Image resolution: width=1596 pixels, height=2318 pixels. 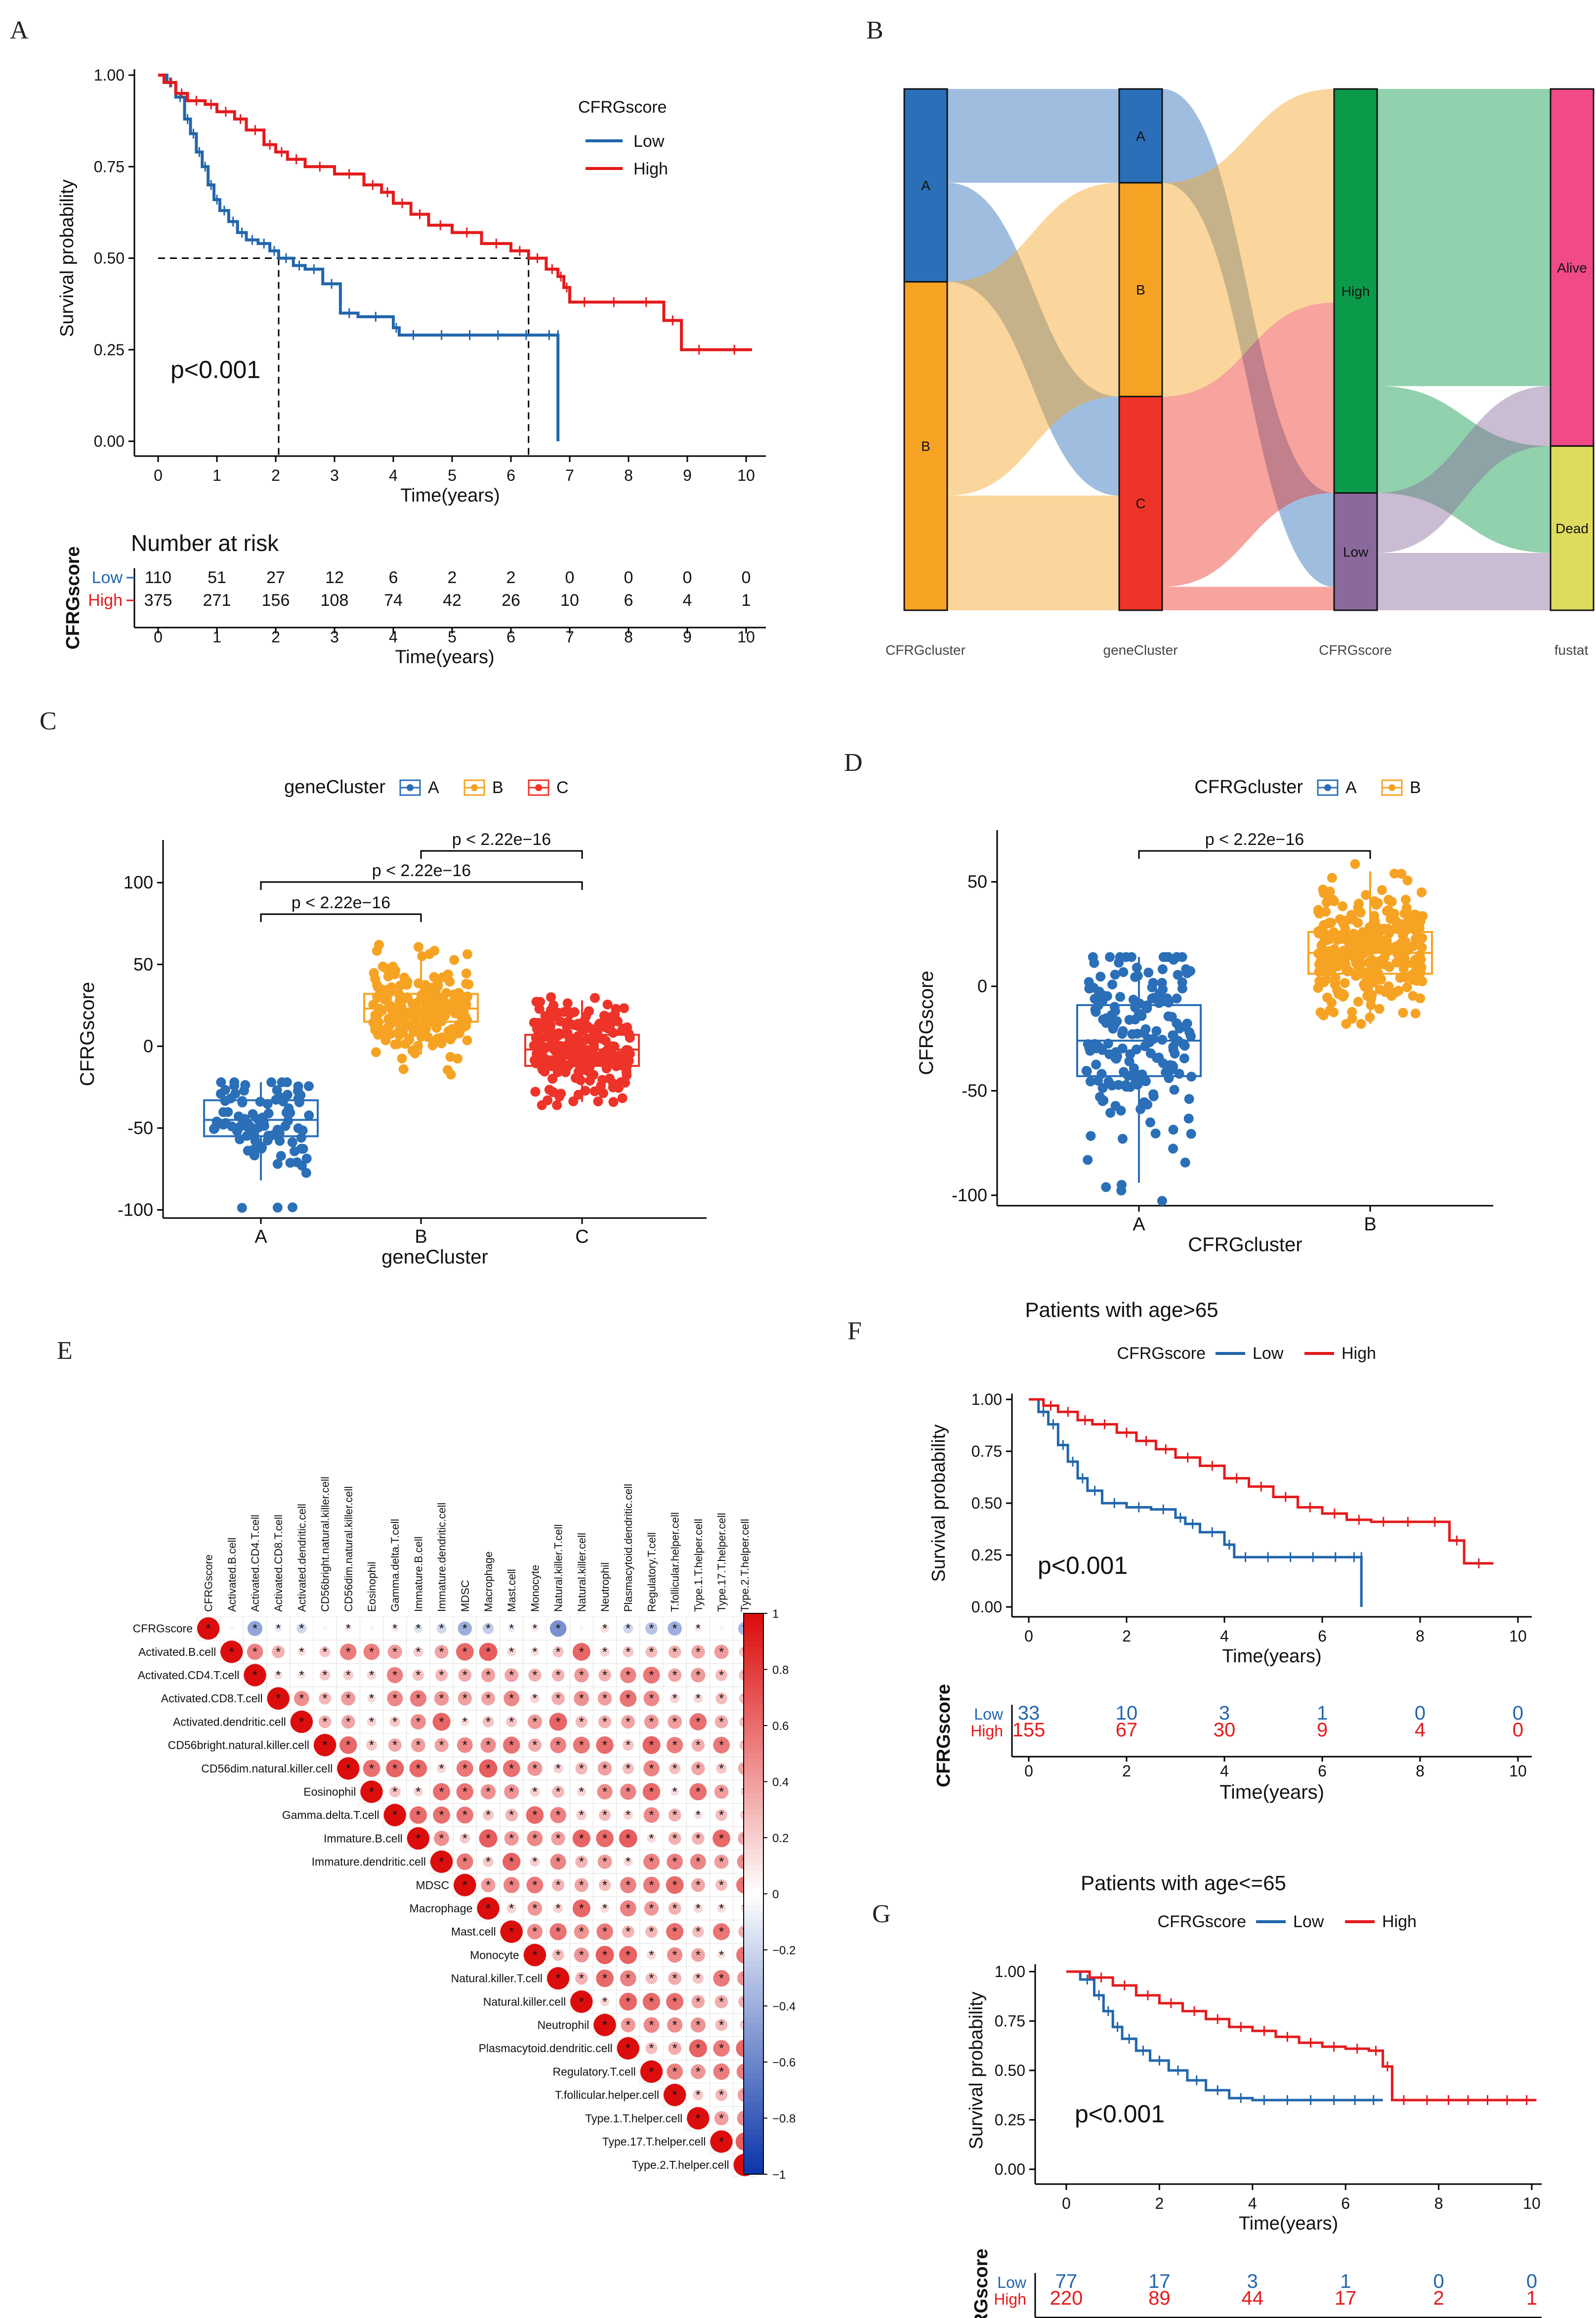 I want to click on corr-col-label: Type.2.T.helper.cell, so click(x=745, y=1565).